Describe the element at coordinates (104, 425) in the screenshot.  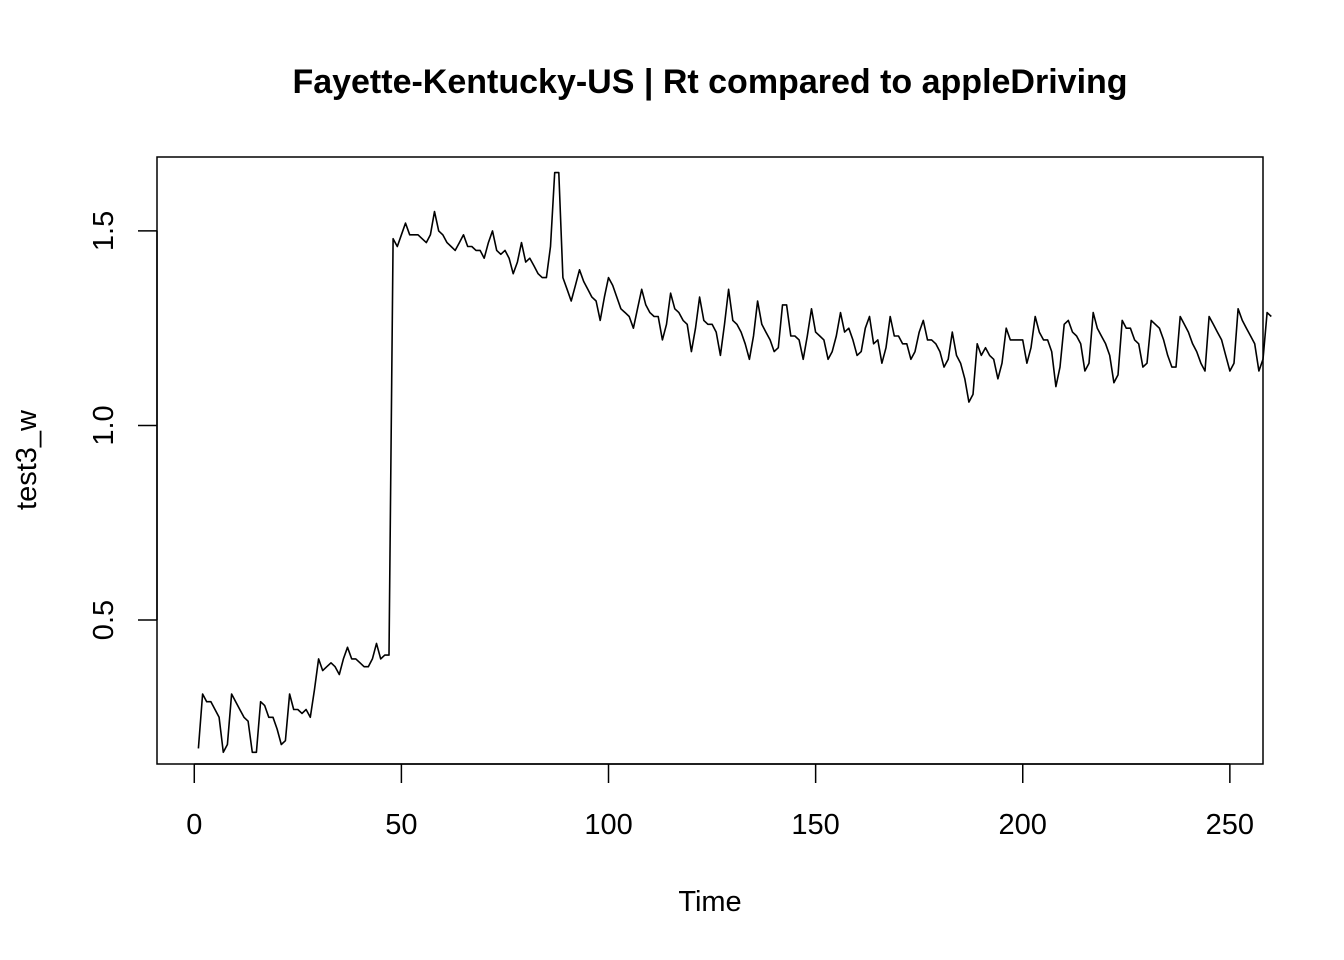
I see `y-tick-label: 1.0` at that location.